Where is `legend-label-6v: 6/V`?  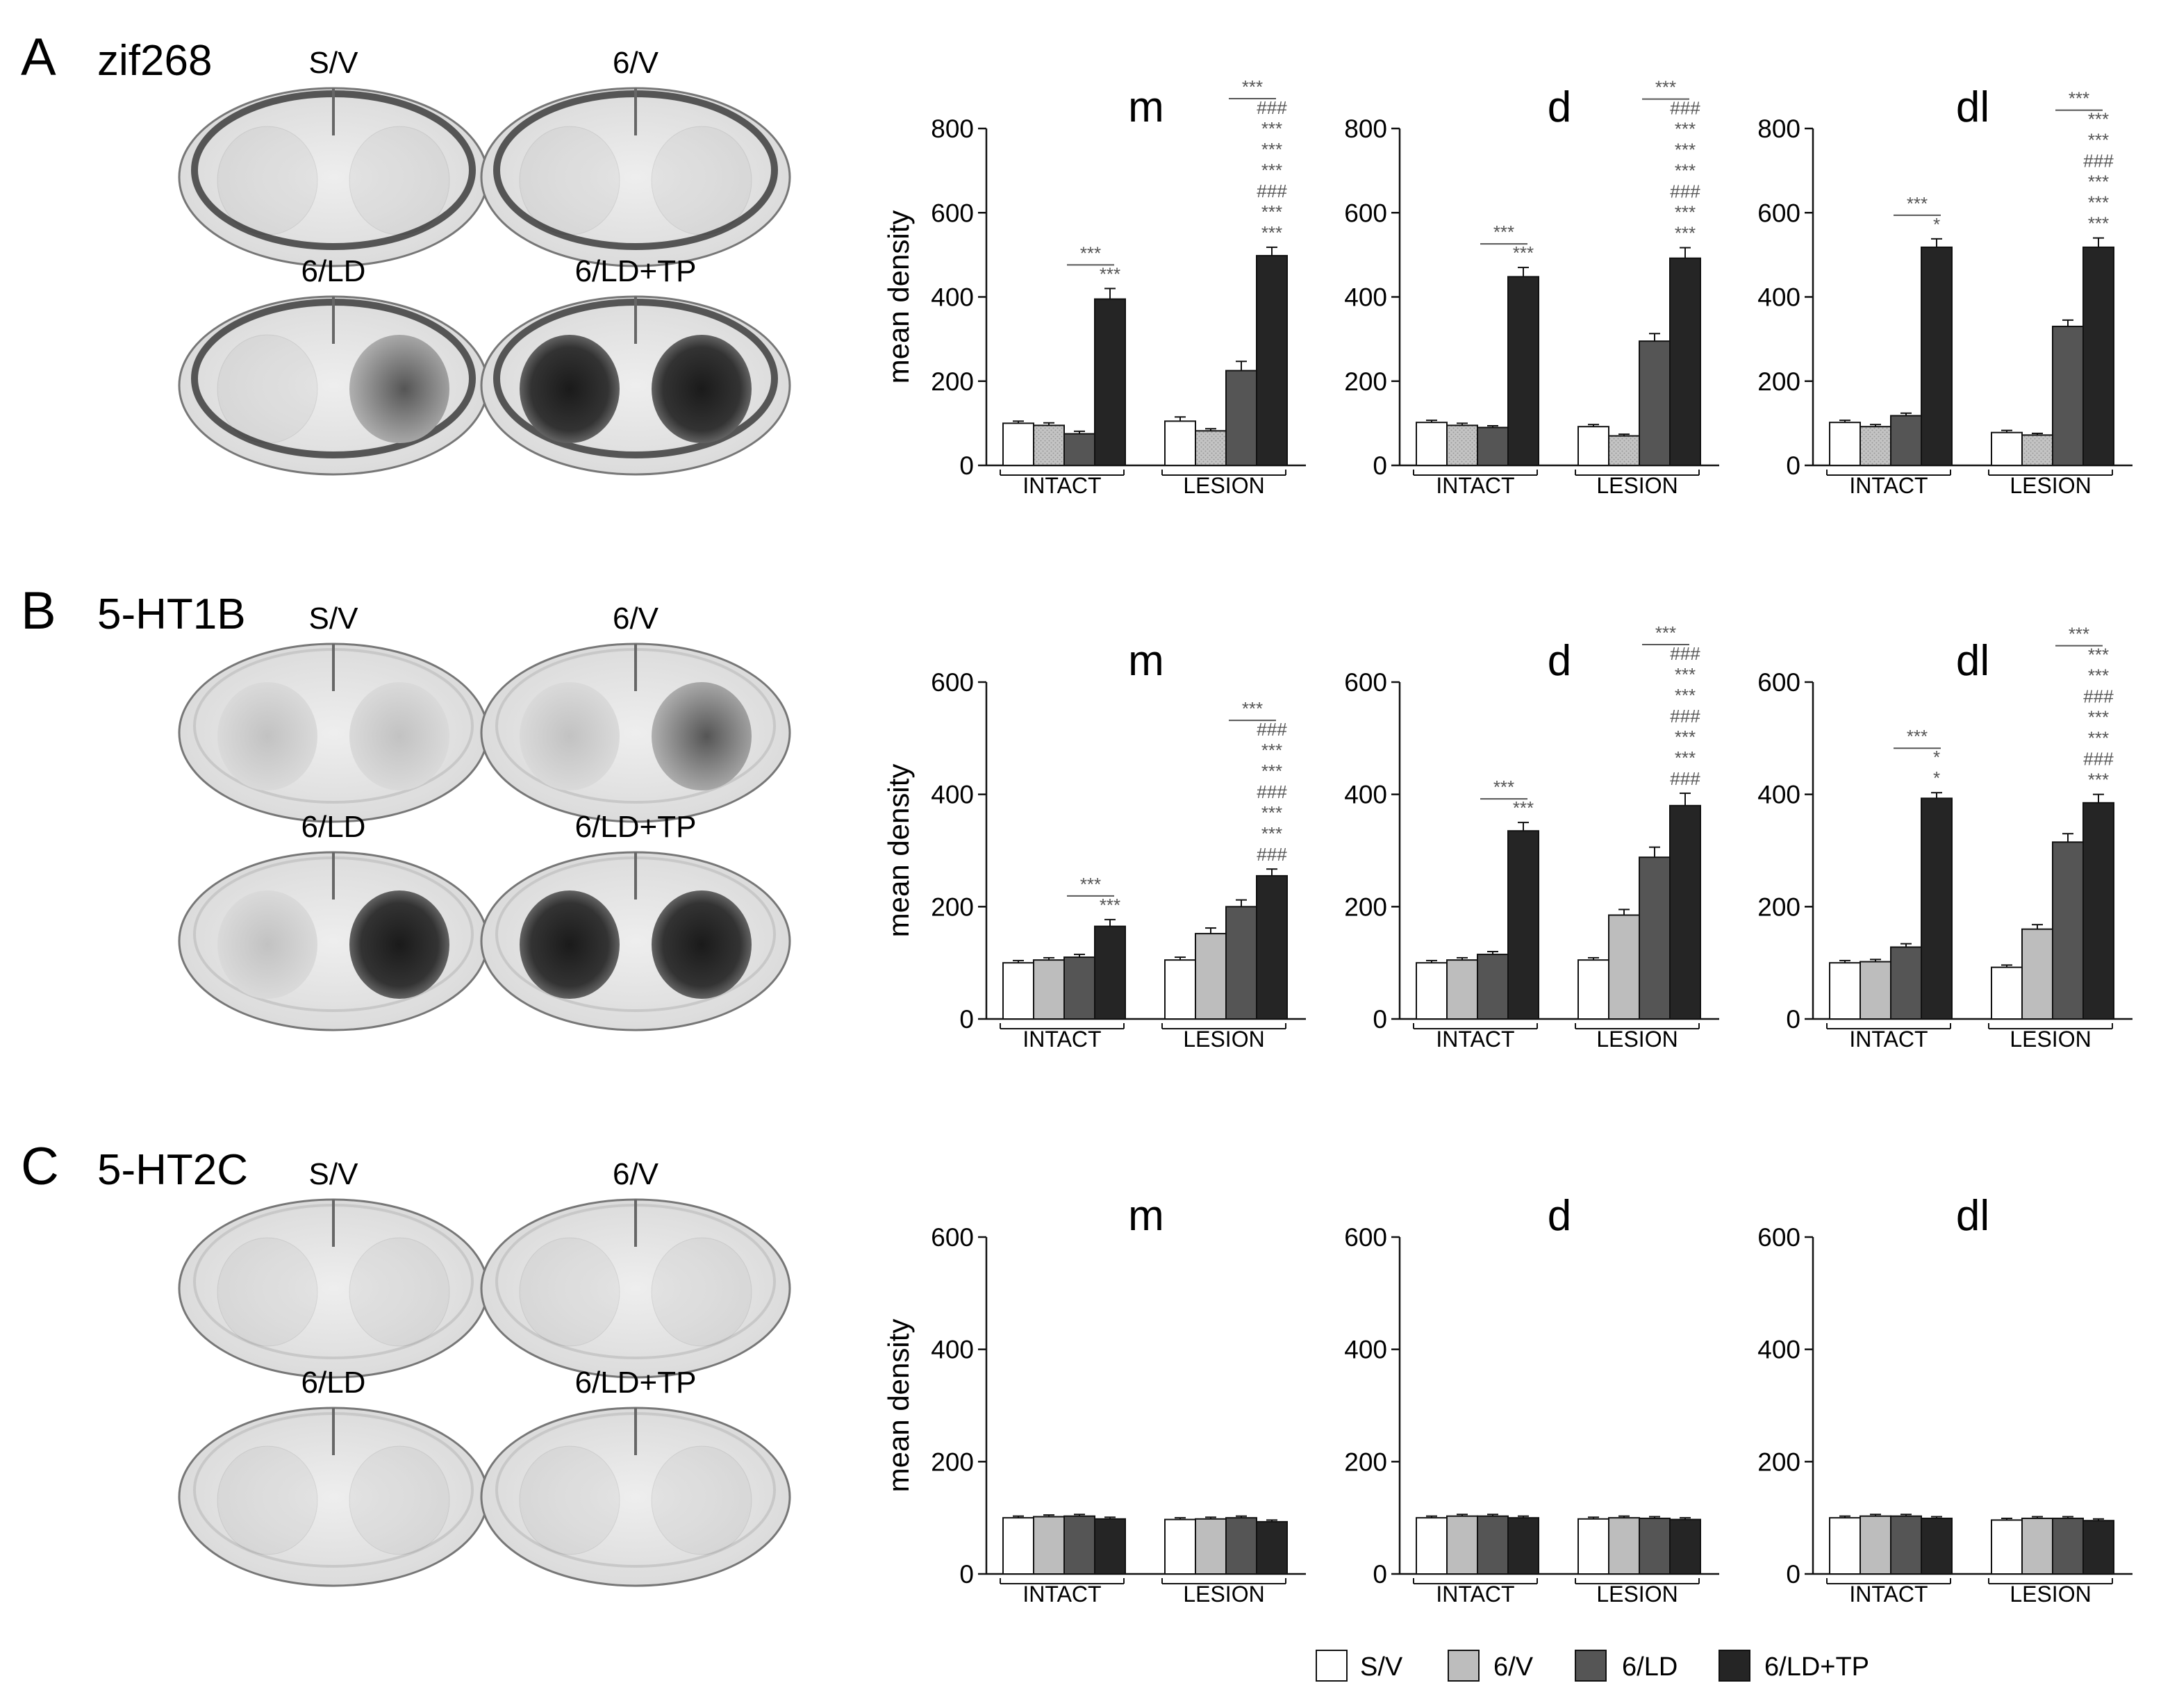
legend-label-6v: 6/V is located at coordinates (1513, 1667).